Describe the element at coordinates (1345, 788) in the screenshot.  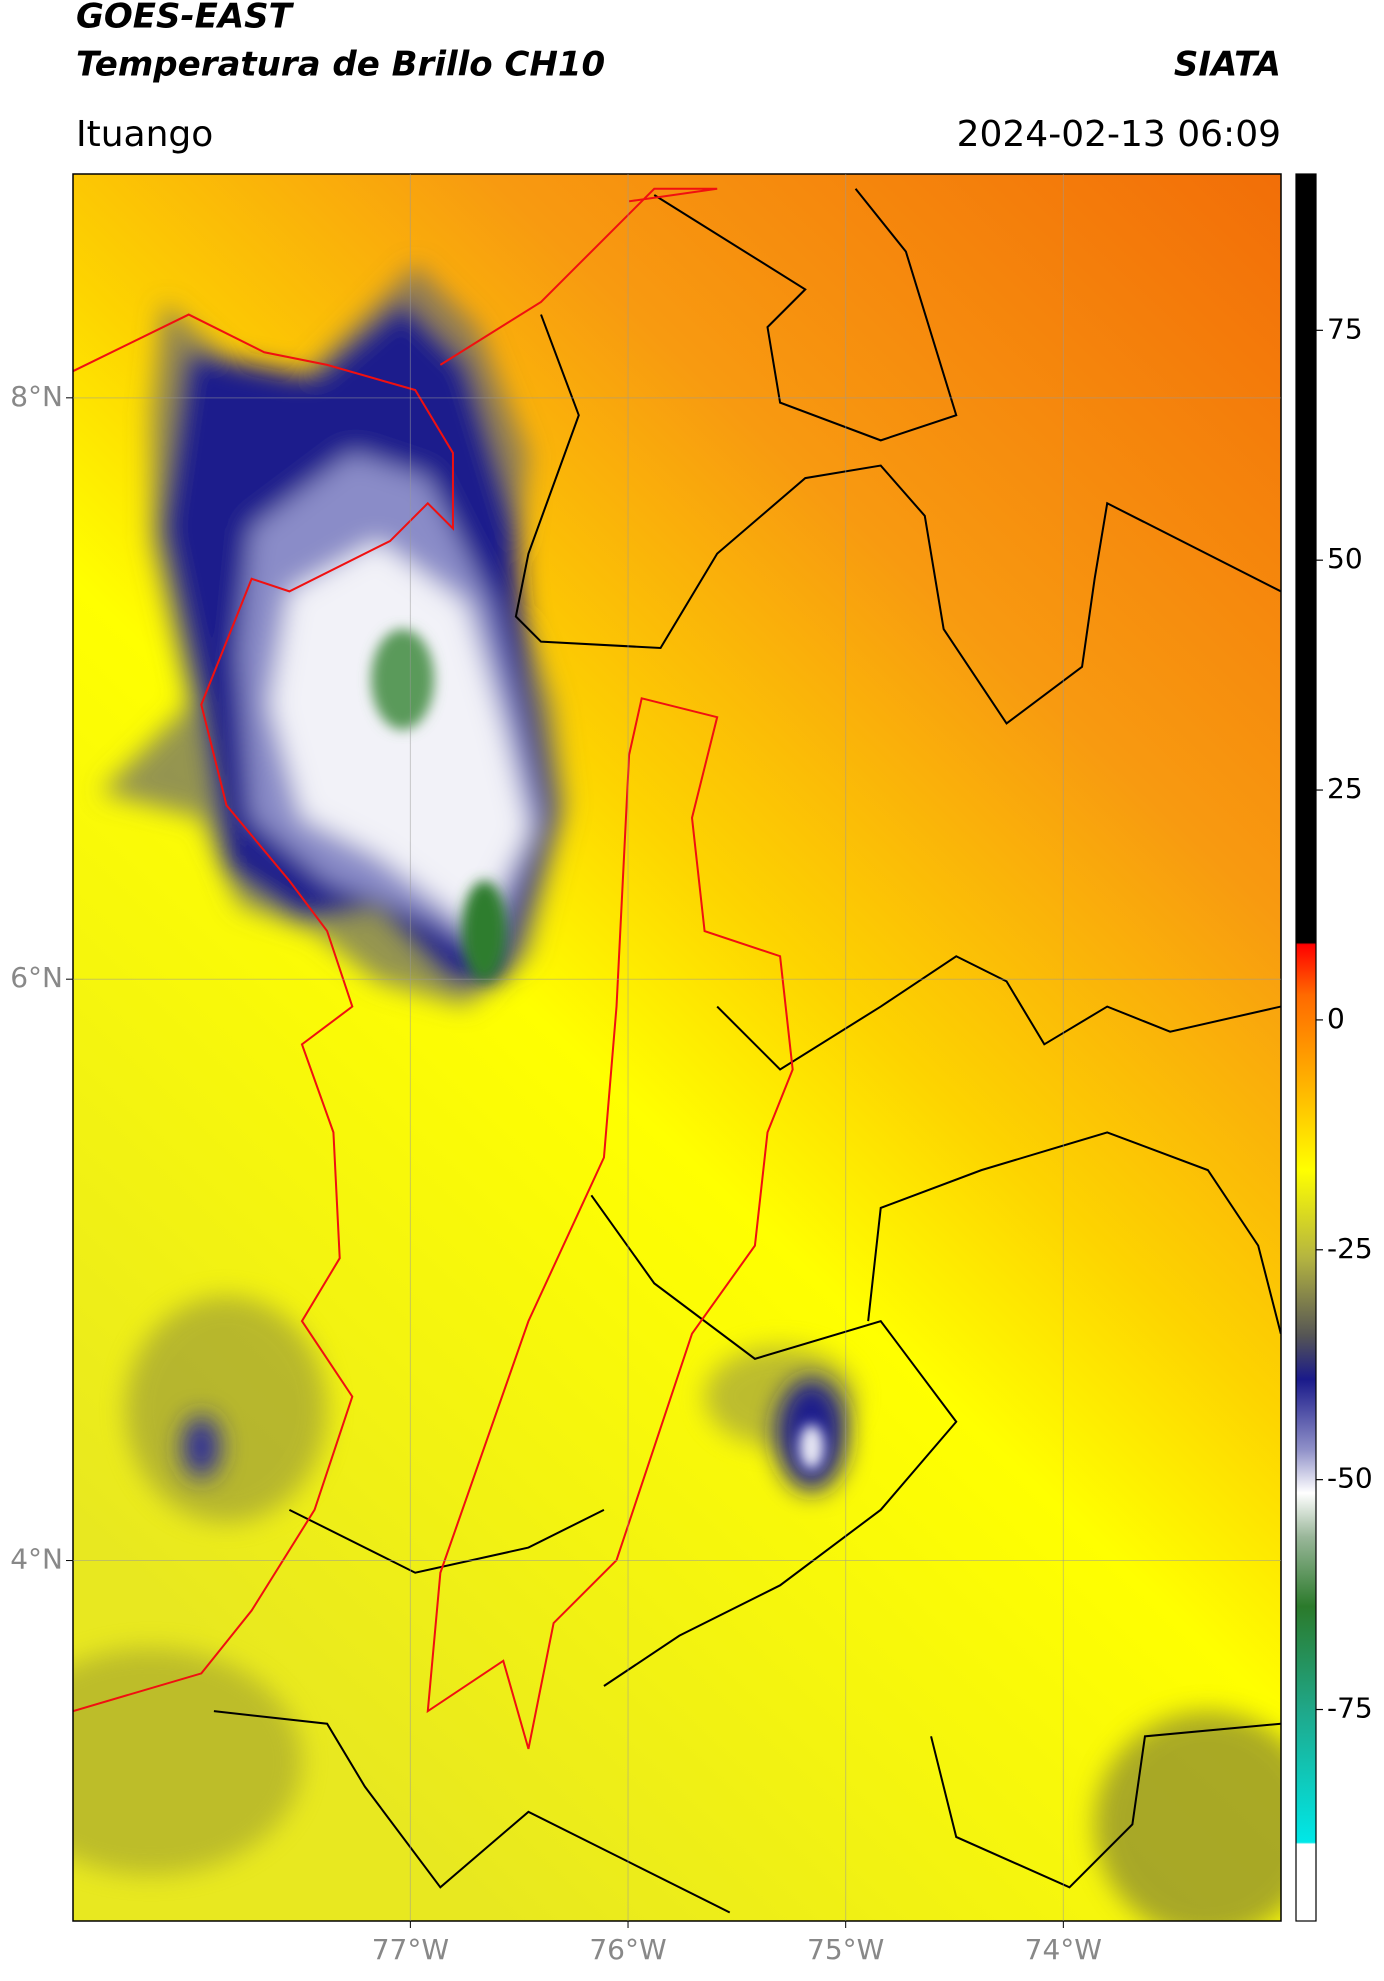
I see `colorbar-tick-label: 25` at that location.